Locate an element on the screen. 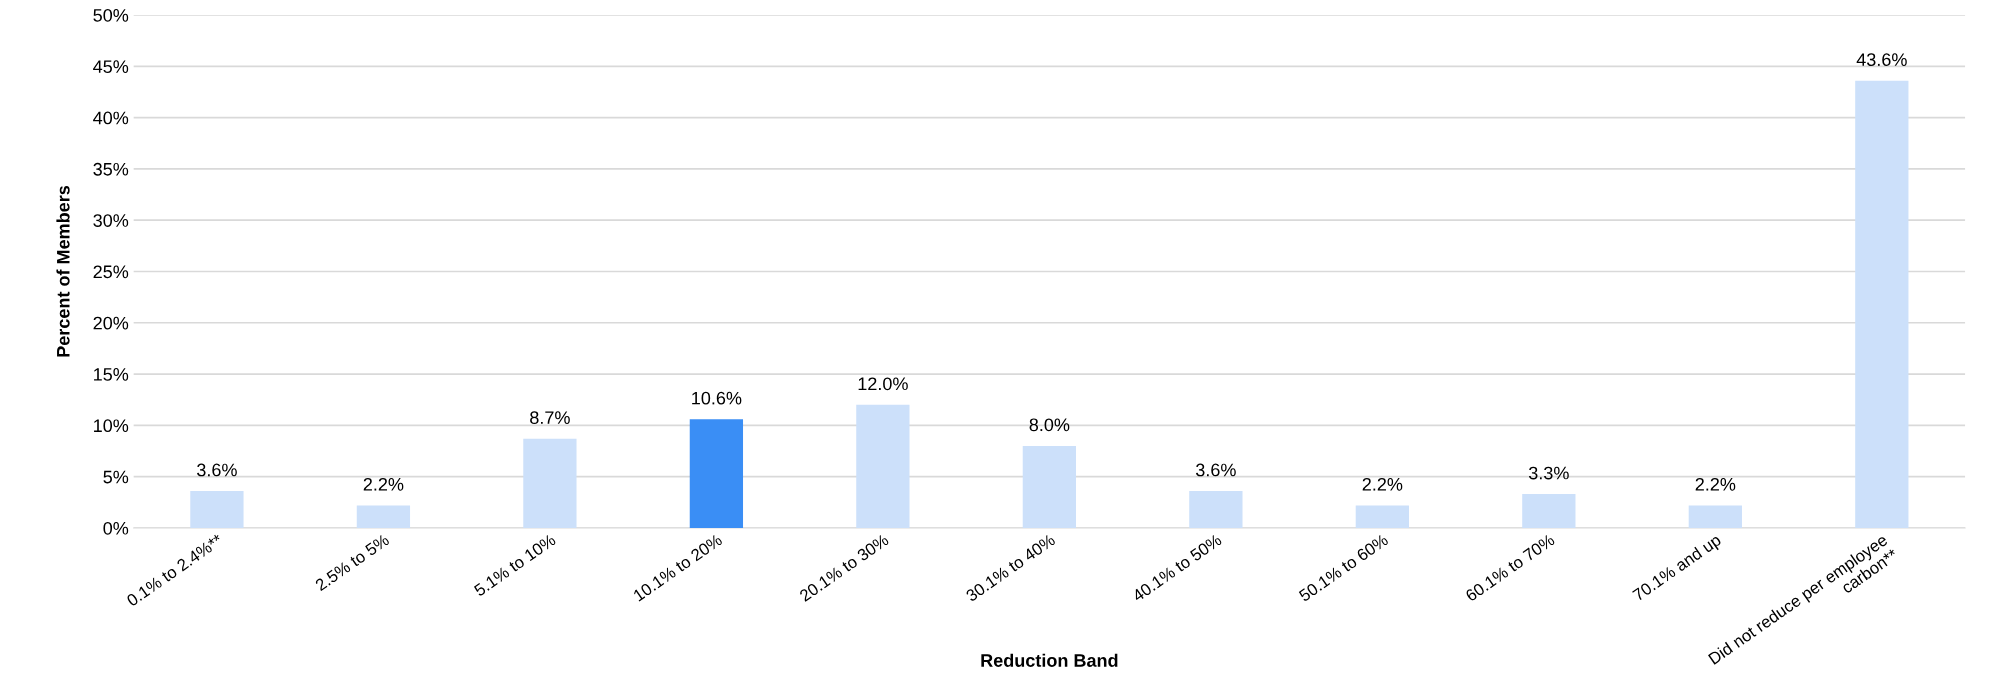 The height and width of the screenshot is (683, 1995). y-tick-label: 20% is located at coordinates (111, 323).